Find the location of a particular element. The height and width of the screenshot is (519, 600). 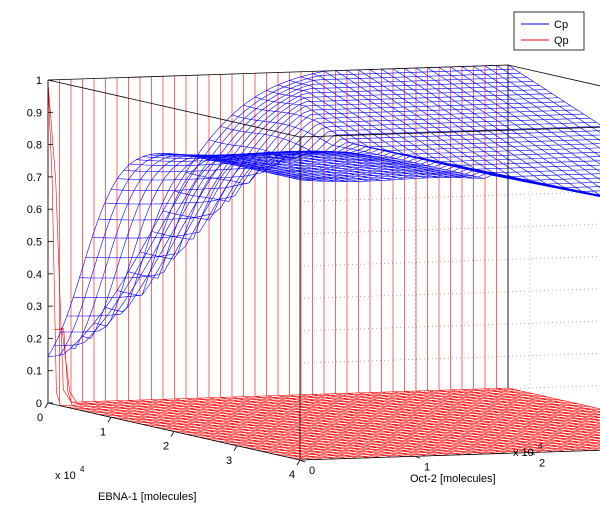

z-tick-label: 0.3 is located at coordinates (34, 307).